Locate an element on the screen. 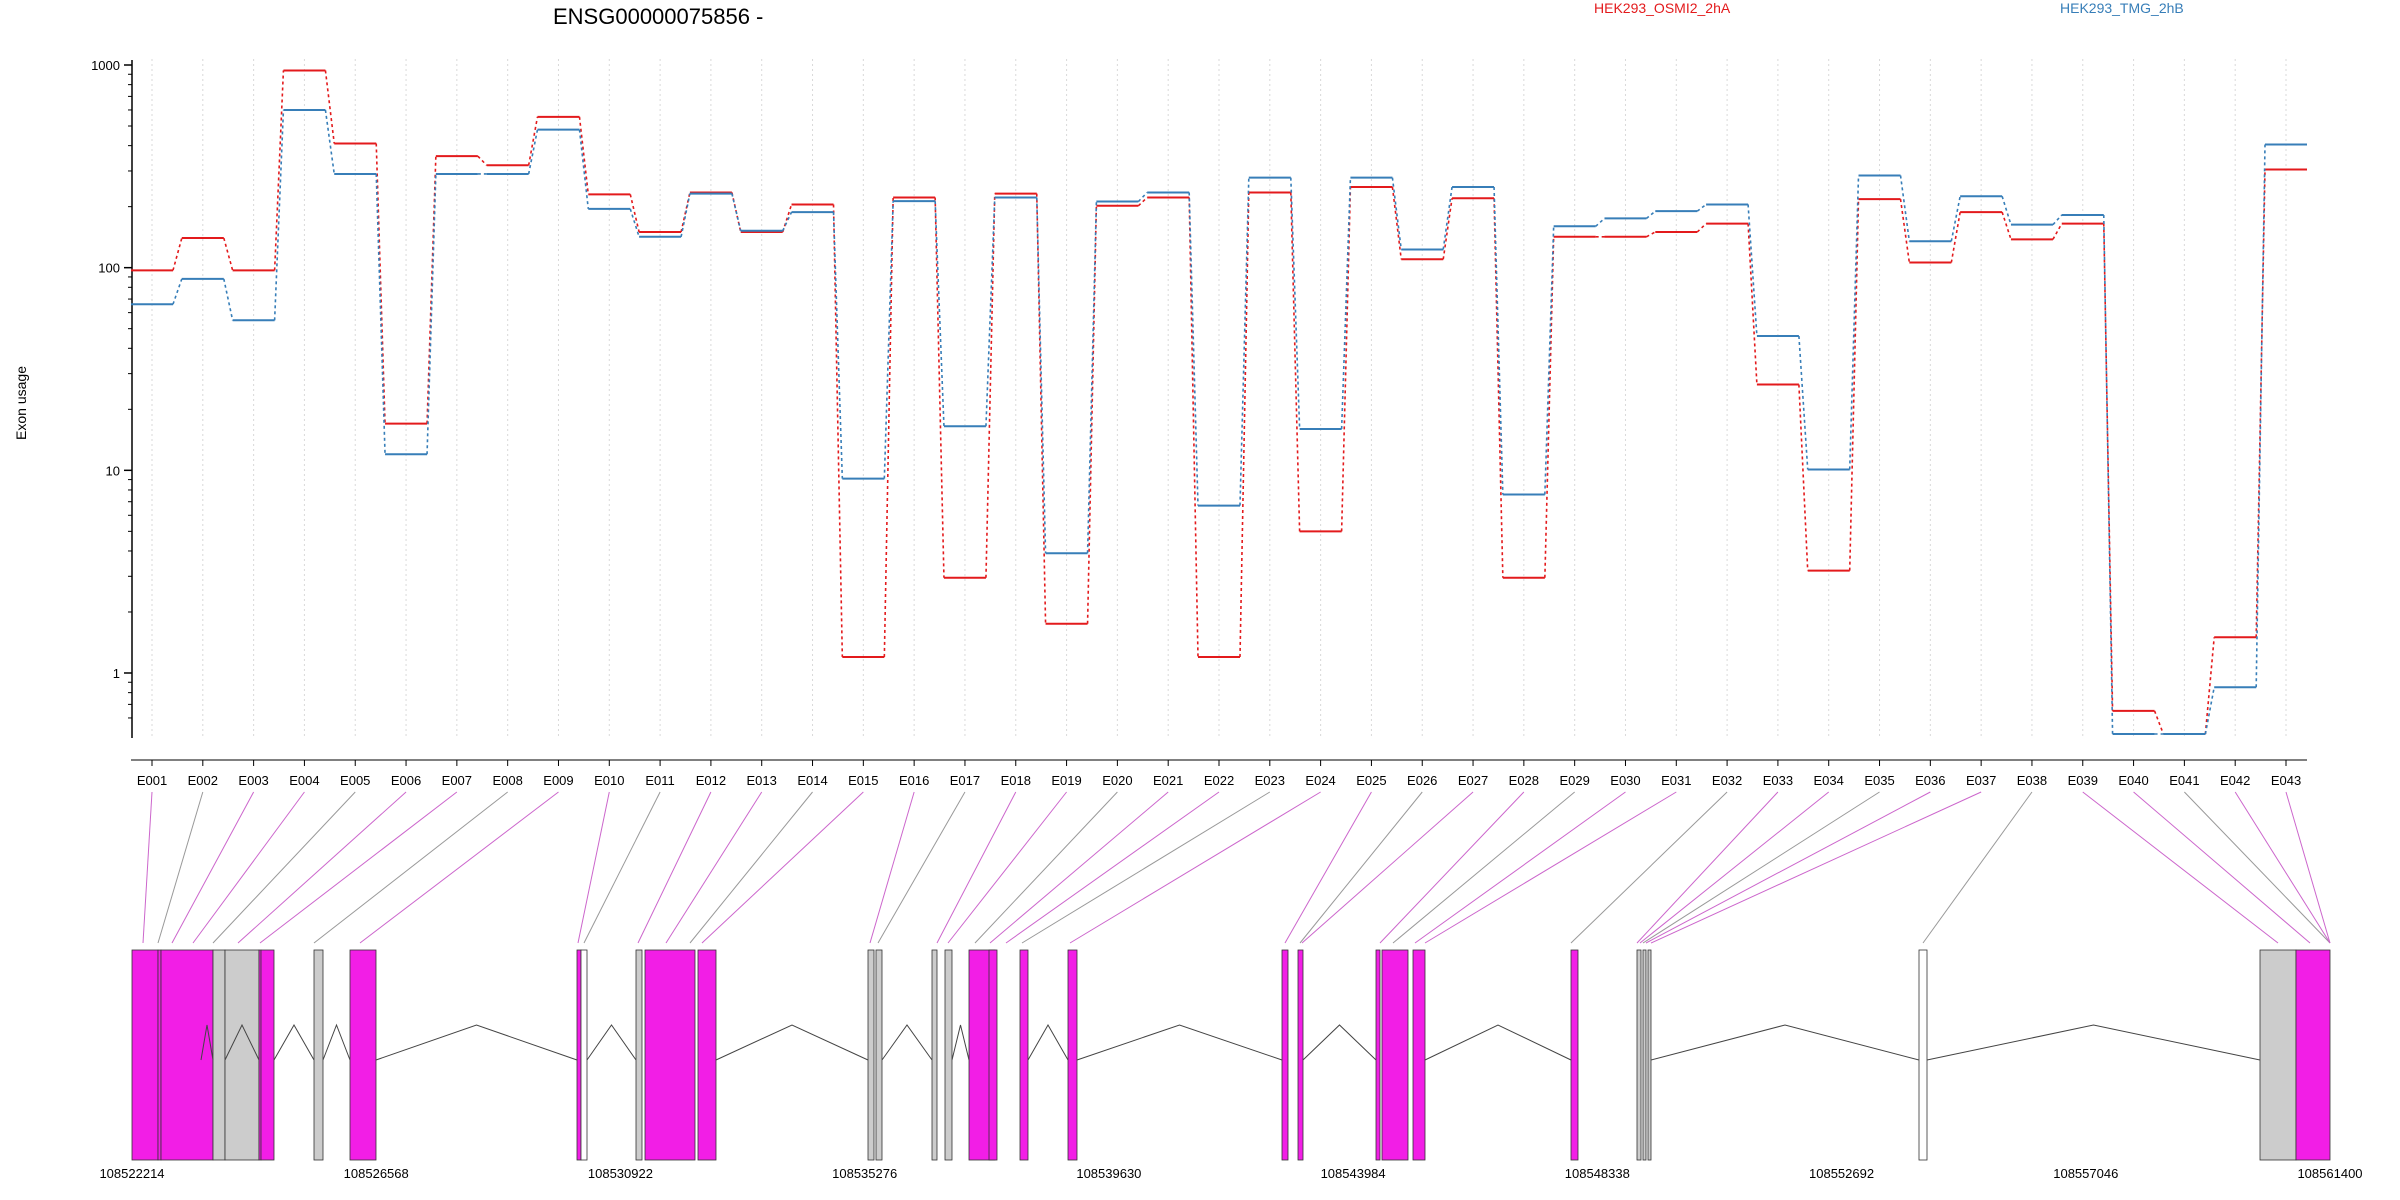 This screenshot has height=1200, width=2400. connector-E026 is located at coordinates (1361, 867).